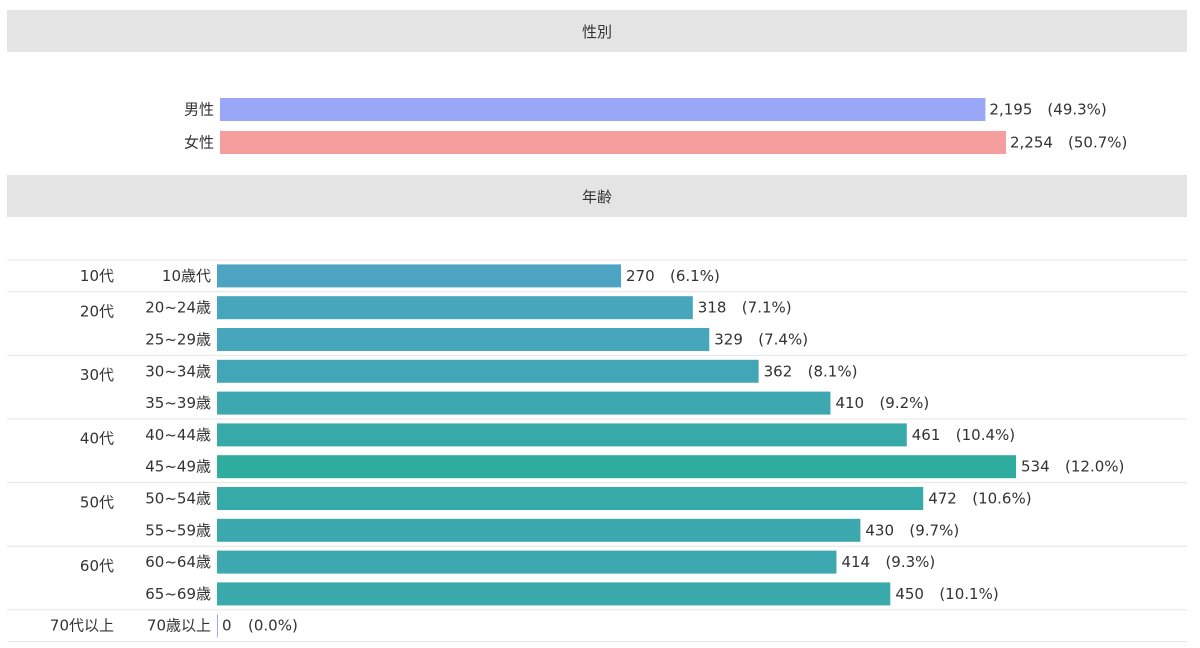  Describe the element at coordinates (178, 308) in the screenshot. I see `age-category-label: 20~24歳` at that location.